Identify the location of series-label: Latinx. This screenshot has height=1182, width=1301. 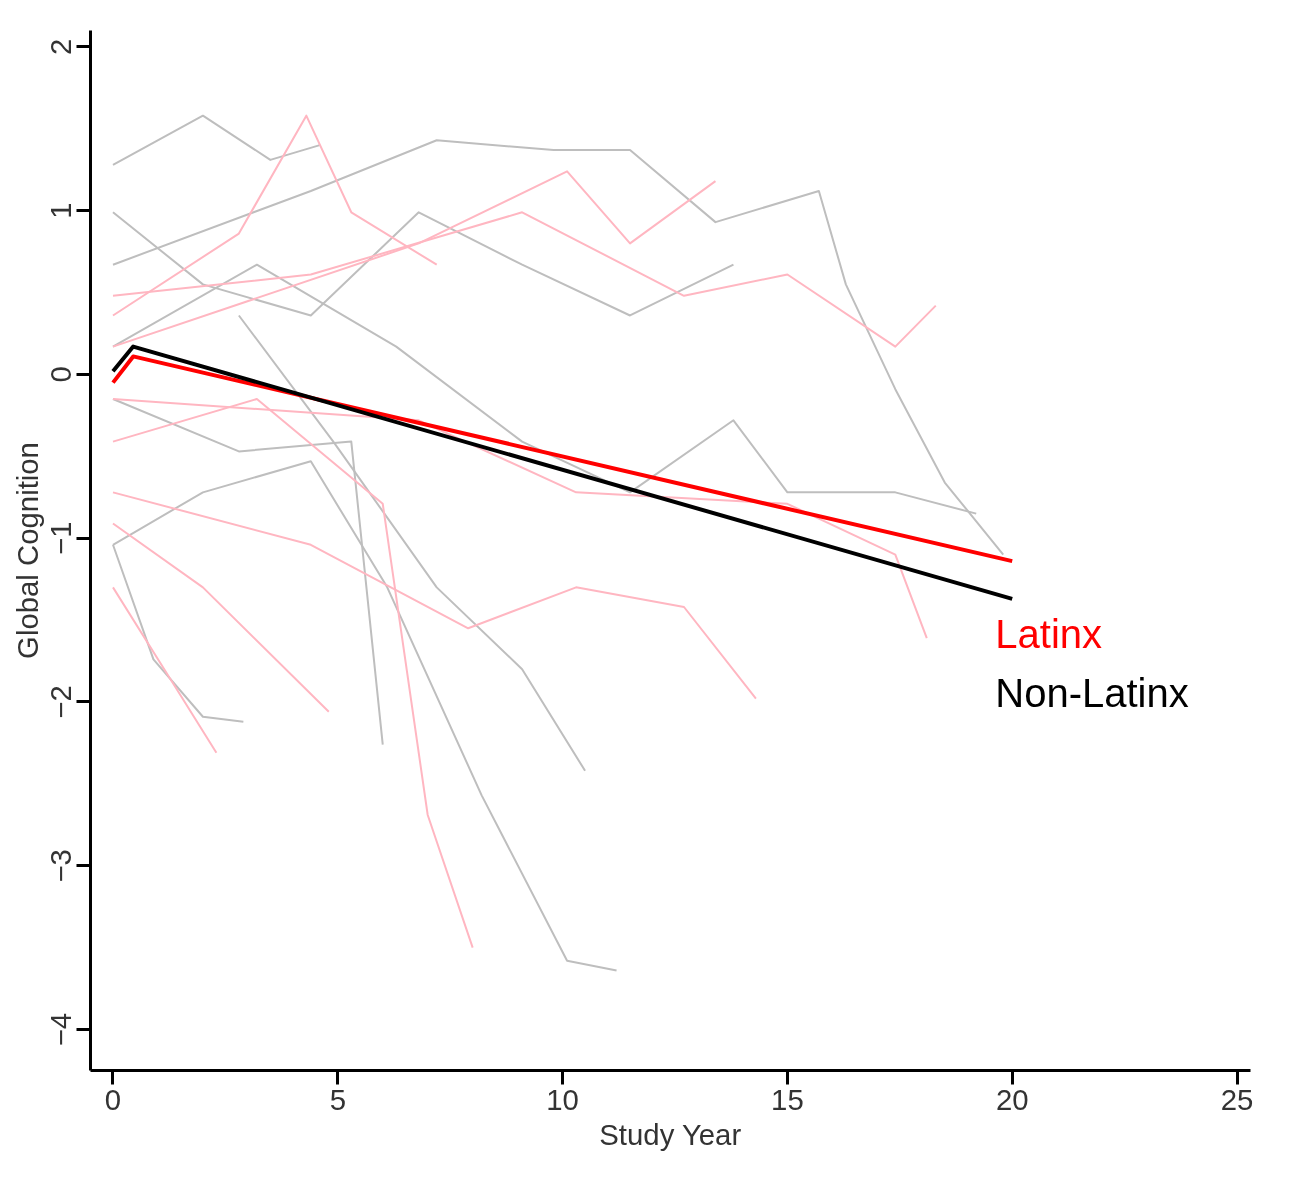
(1049, 633).